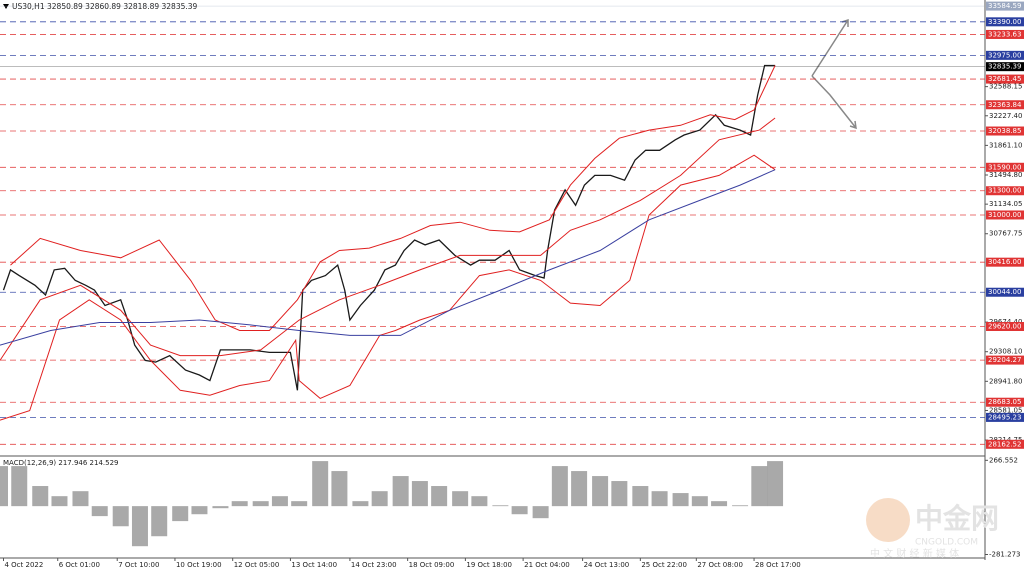 The image size is (1024, 572). What do you see at coordinates (720, 565) in the screenshot?
I see `x-tick-label: 27 Oct 08:00` at bounding box center [720, 565].